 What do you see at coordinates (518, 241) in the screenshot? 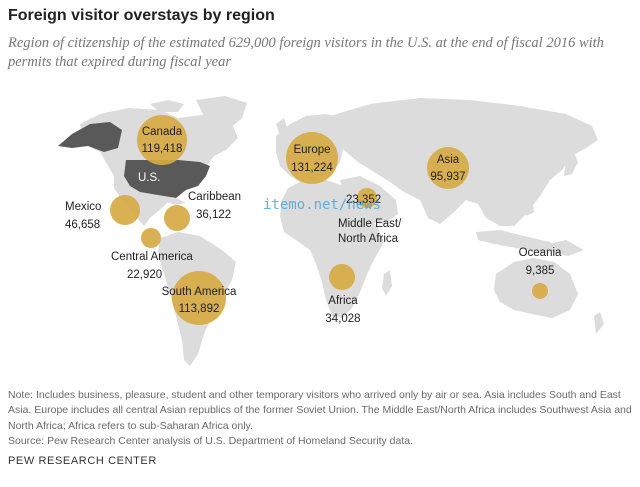
I see `land-indonesia` at bounding box center [518, 241].